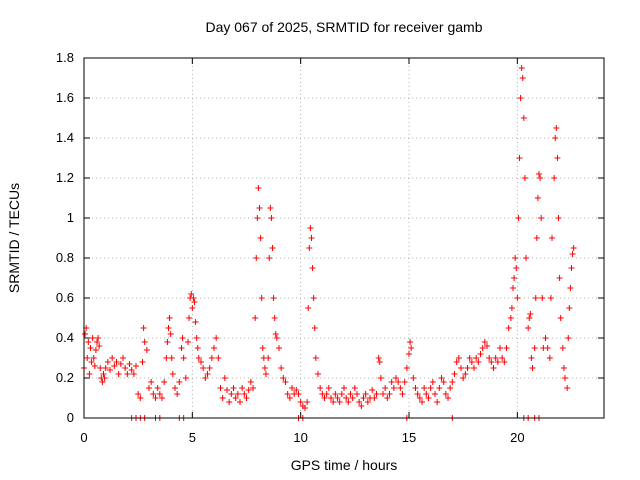  What do you see at coordinates (65, 257) in the screenshot?
I see `y-tick-label: 0.8` at bounding box center [65, 257].